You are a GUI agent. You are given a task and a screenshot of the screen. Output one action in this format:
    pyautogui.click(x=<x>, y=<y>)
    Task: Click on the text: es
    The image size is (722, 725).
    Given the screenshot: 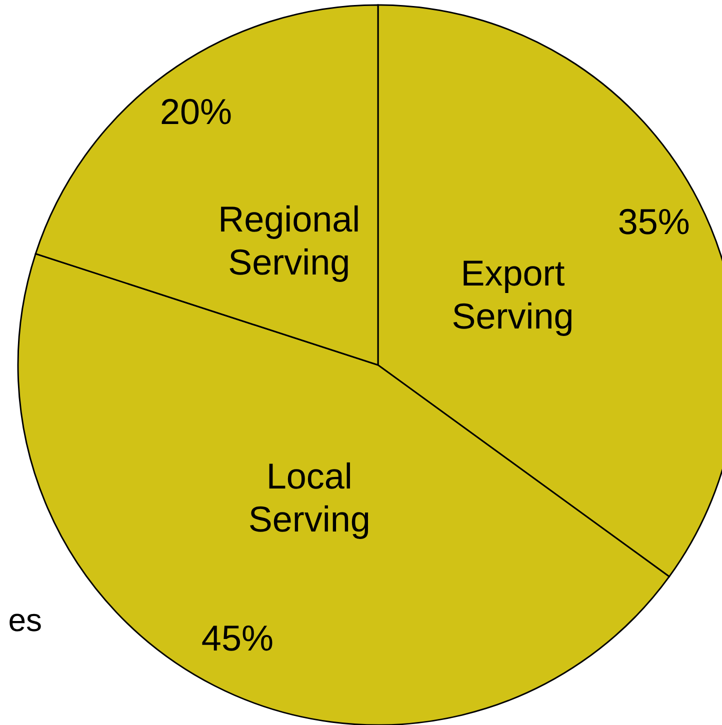 What is the action you would take?
    pyautogui.click(x=25, y=620)
    